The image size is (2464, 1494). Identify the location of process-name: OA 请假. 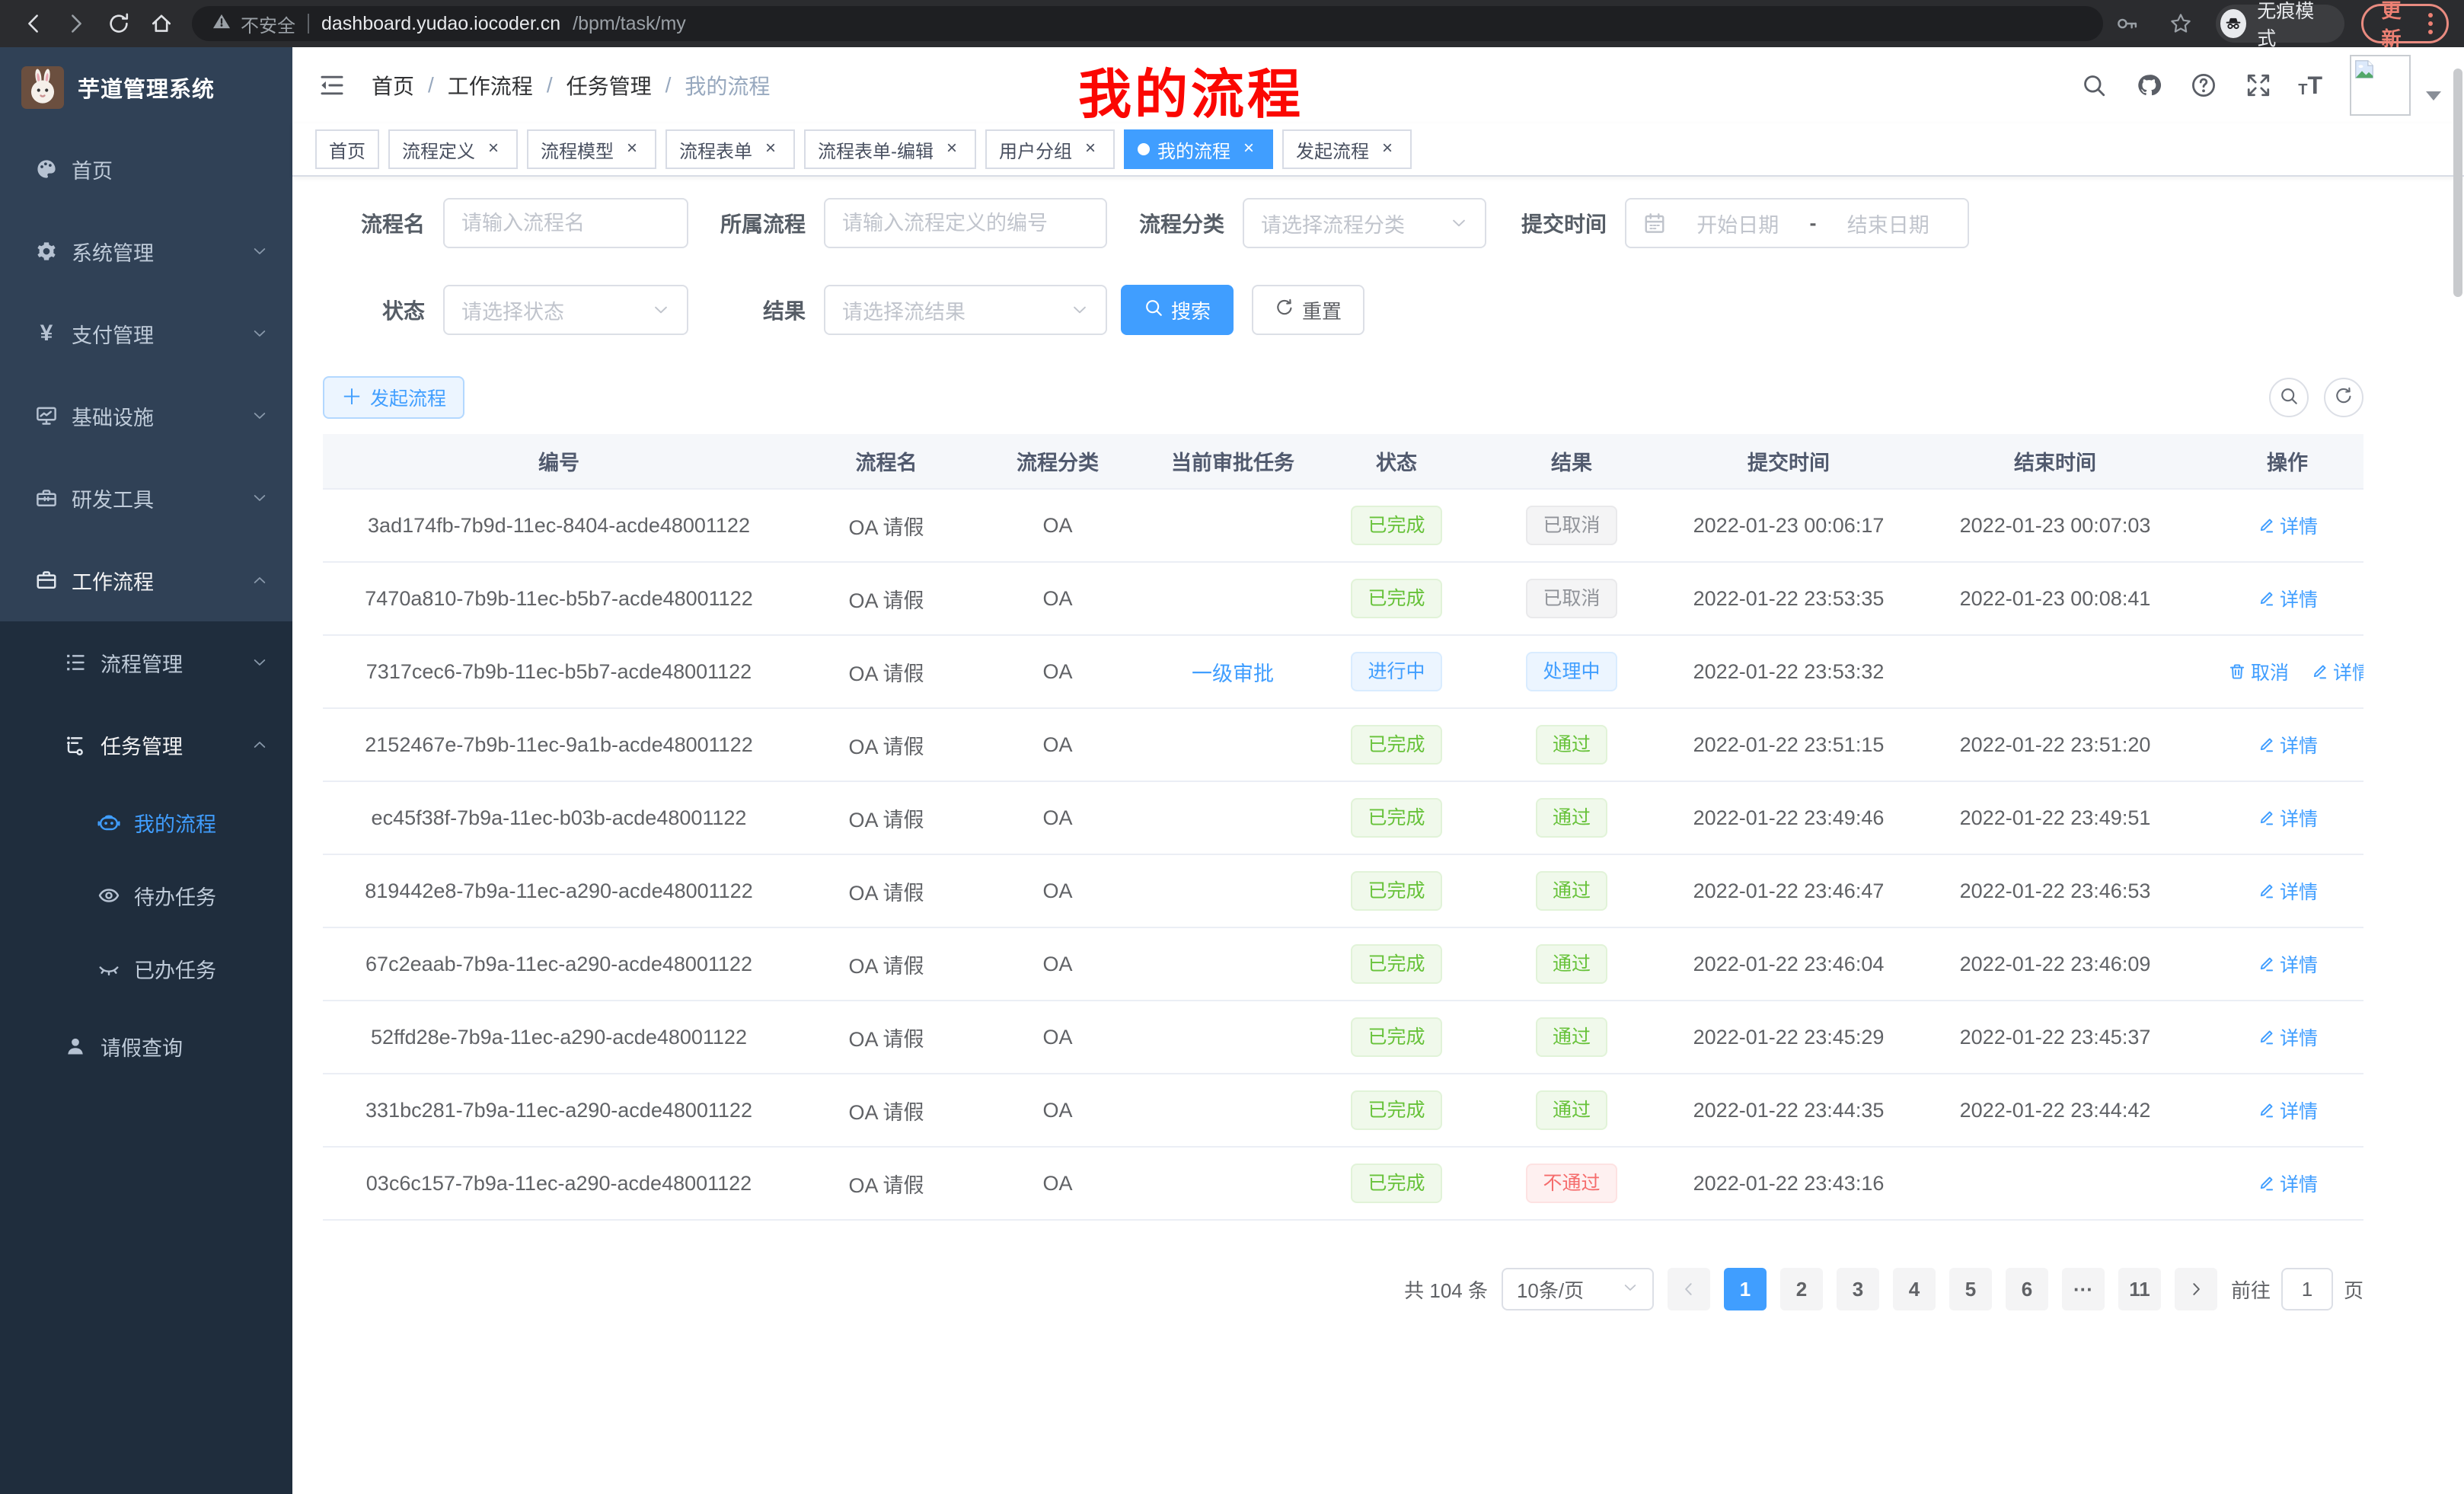
(886, 964).